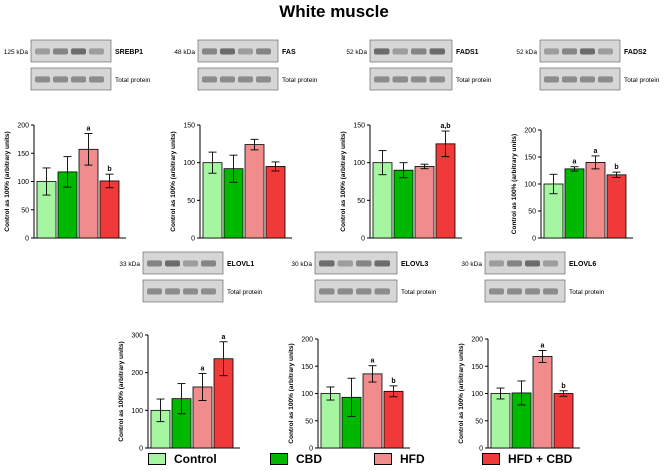  I want to click on legend-item-control: Control, so click(182, 459).